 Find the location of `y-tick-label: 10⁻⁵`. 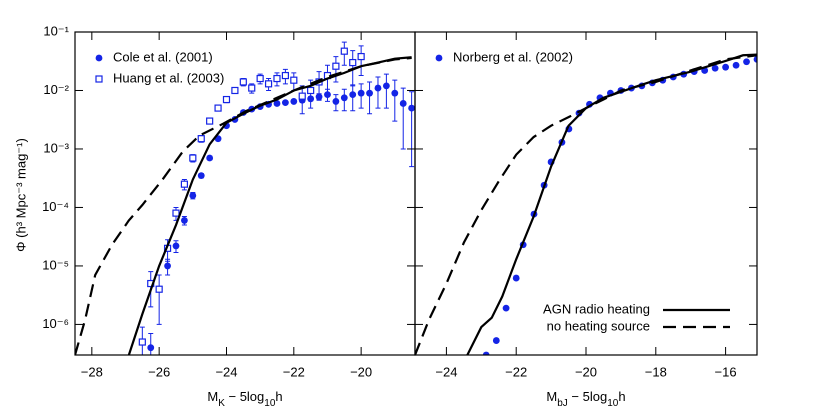

y-tick-label: 10⁻⁵ is located at coordinates (55, 264).